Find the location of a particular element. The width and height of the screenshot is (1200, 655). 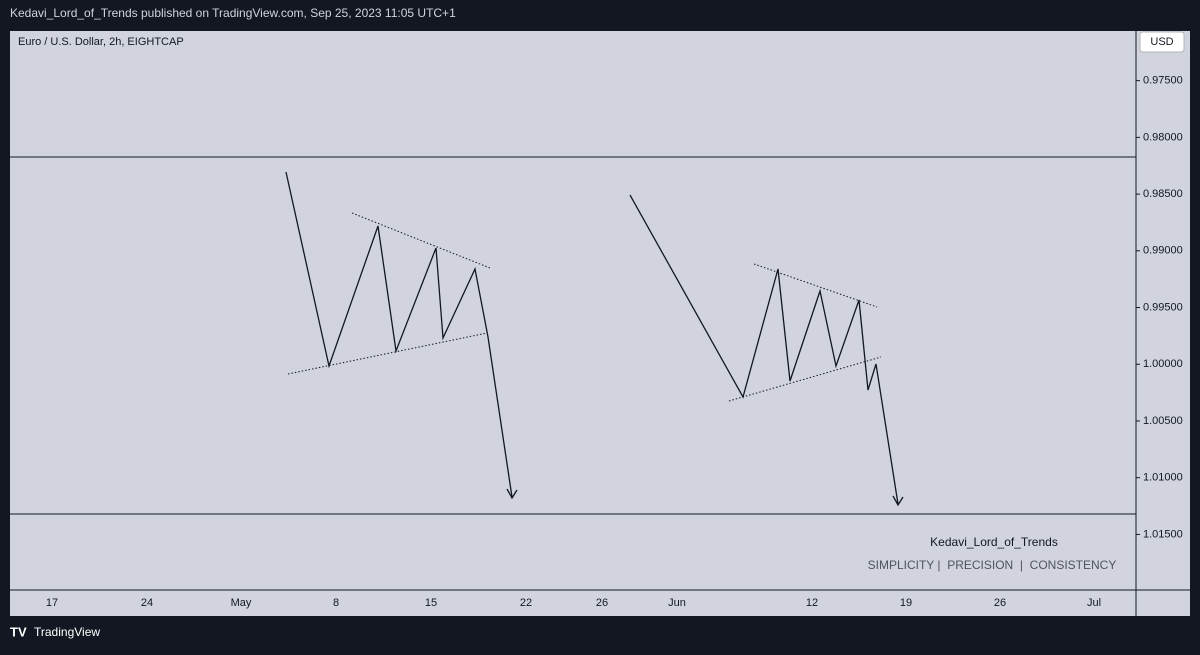

x-tick-label: Jul is located at coordinates (1094, 603).